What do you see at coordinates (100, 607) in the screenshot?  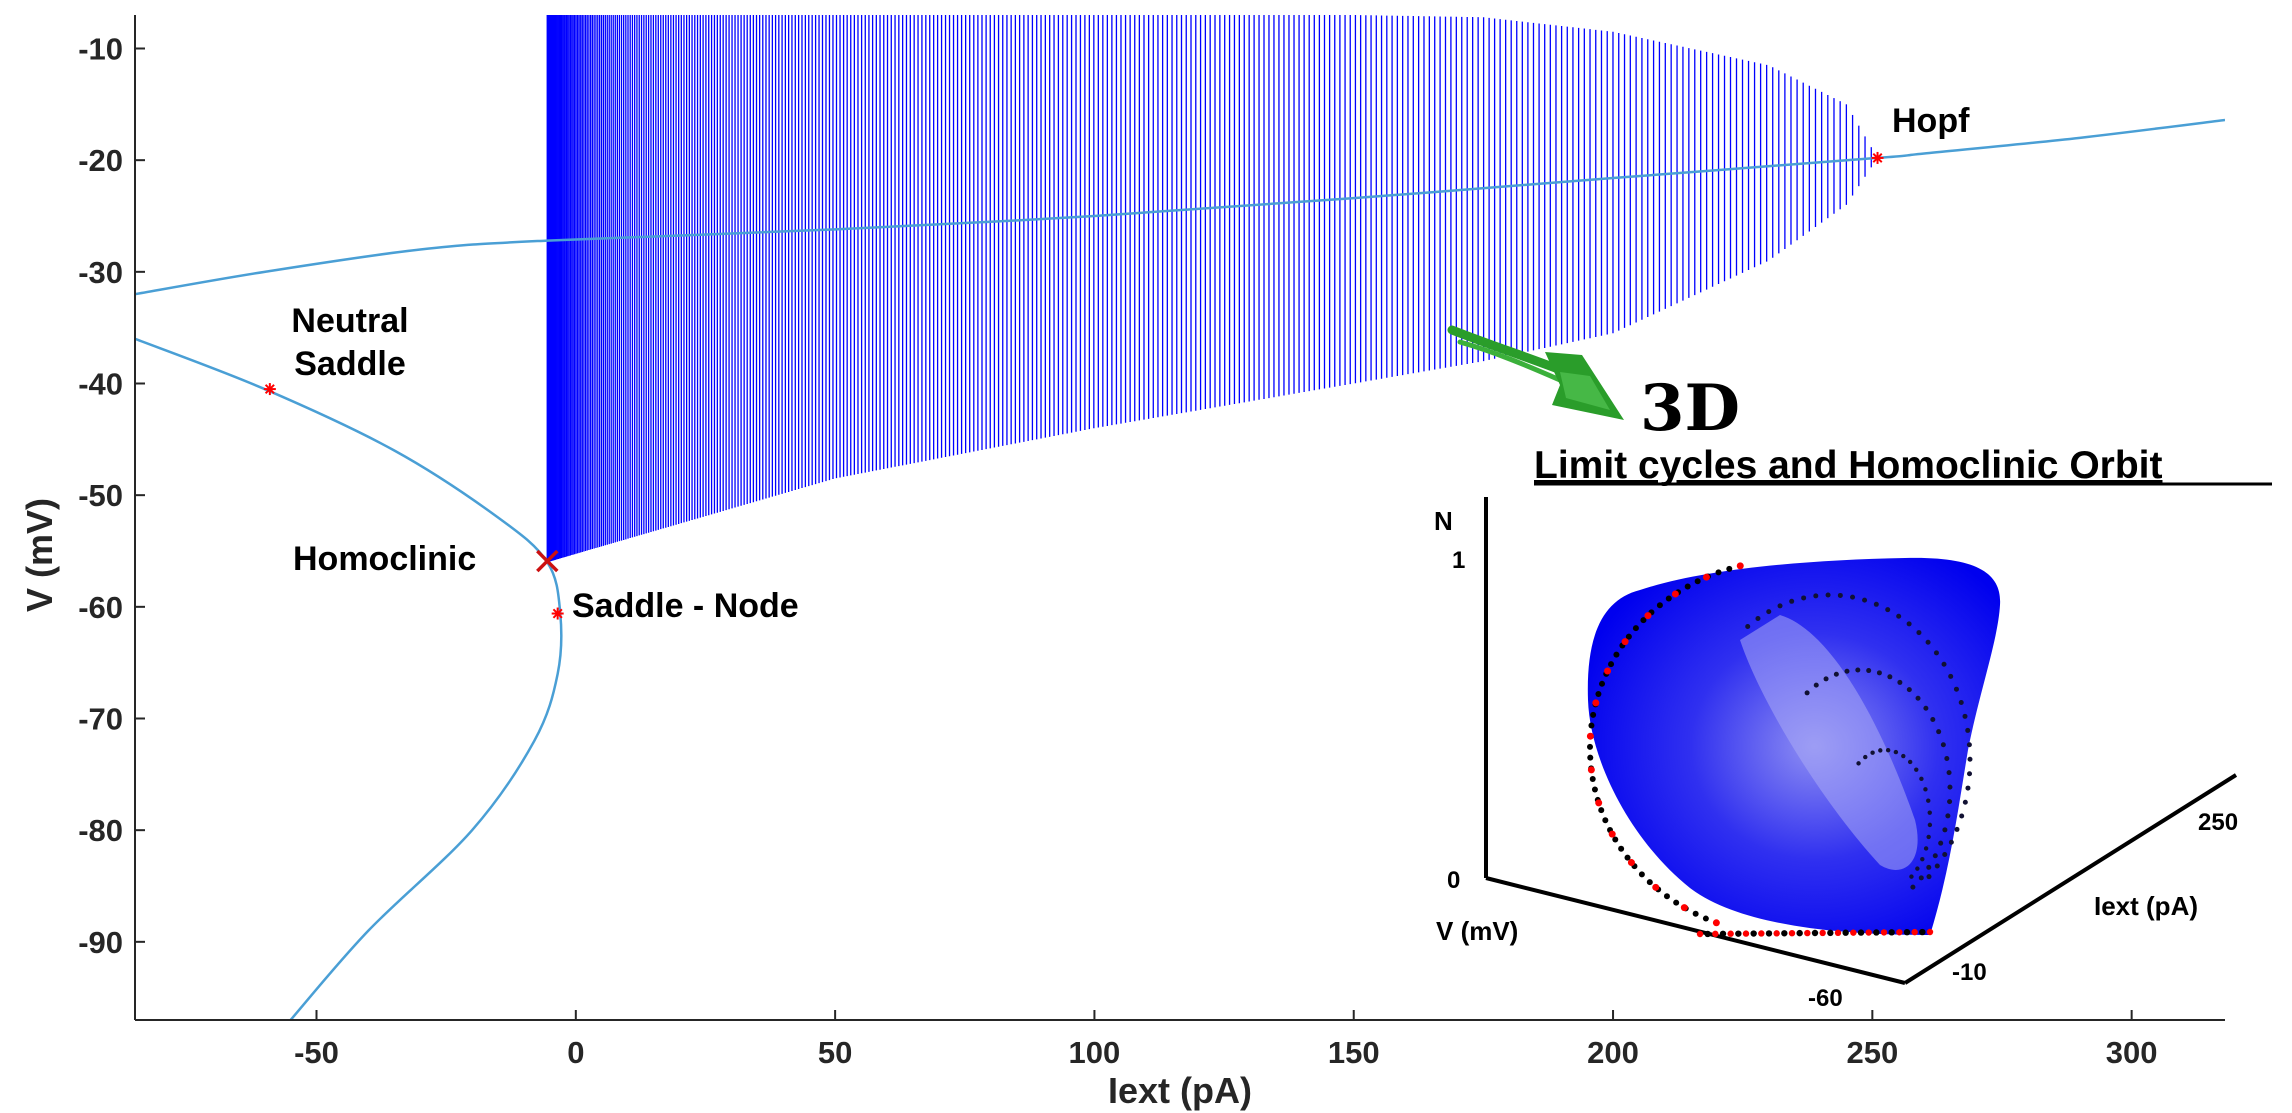 I see `y-tick-label: -60` at bounding box center [100, 607].